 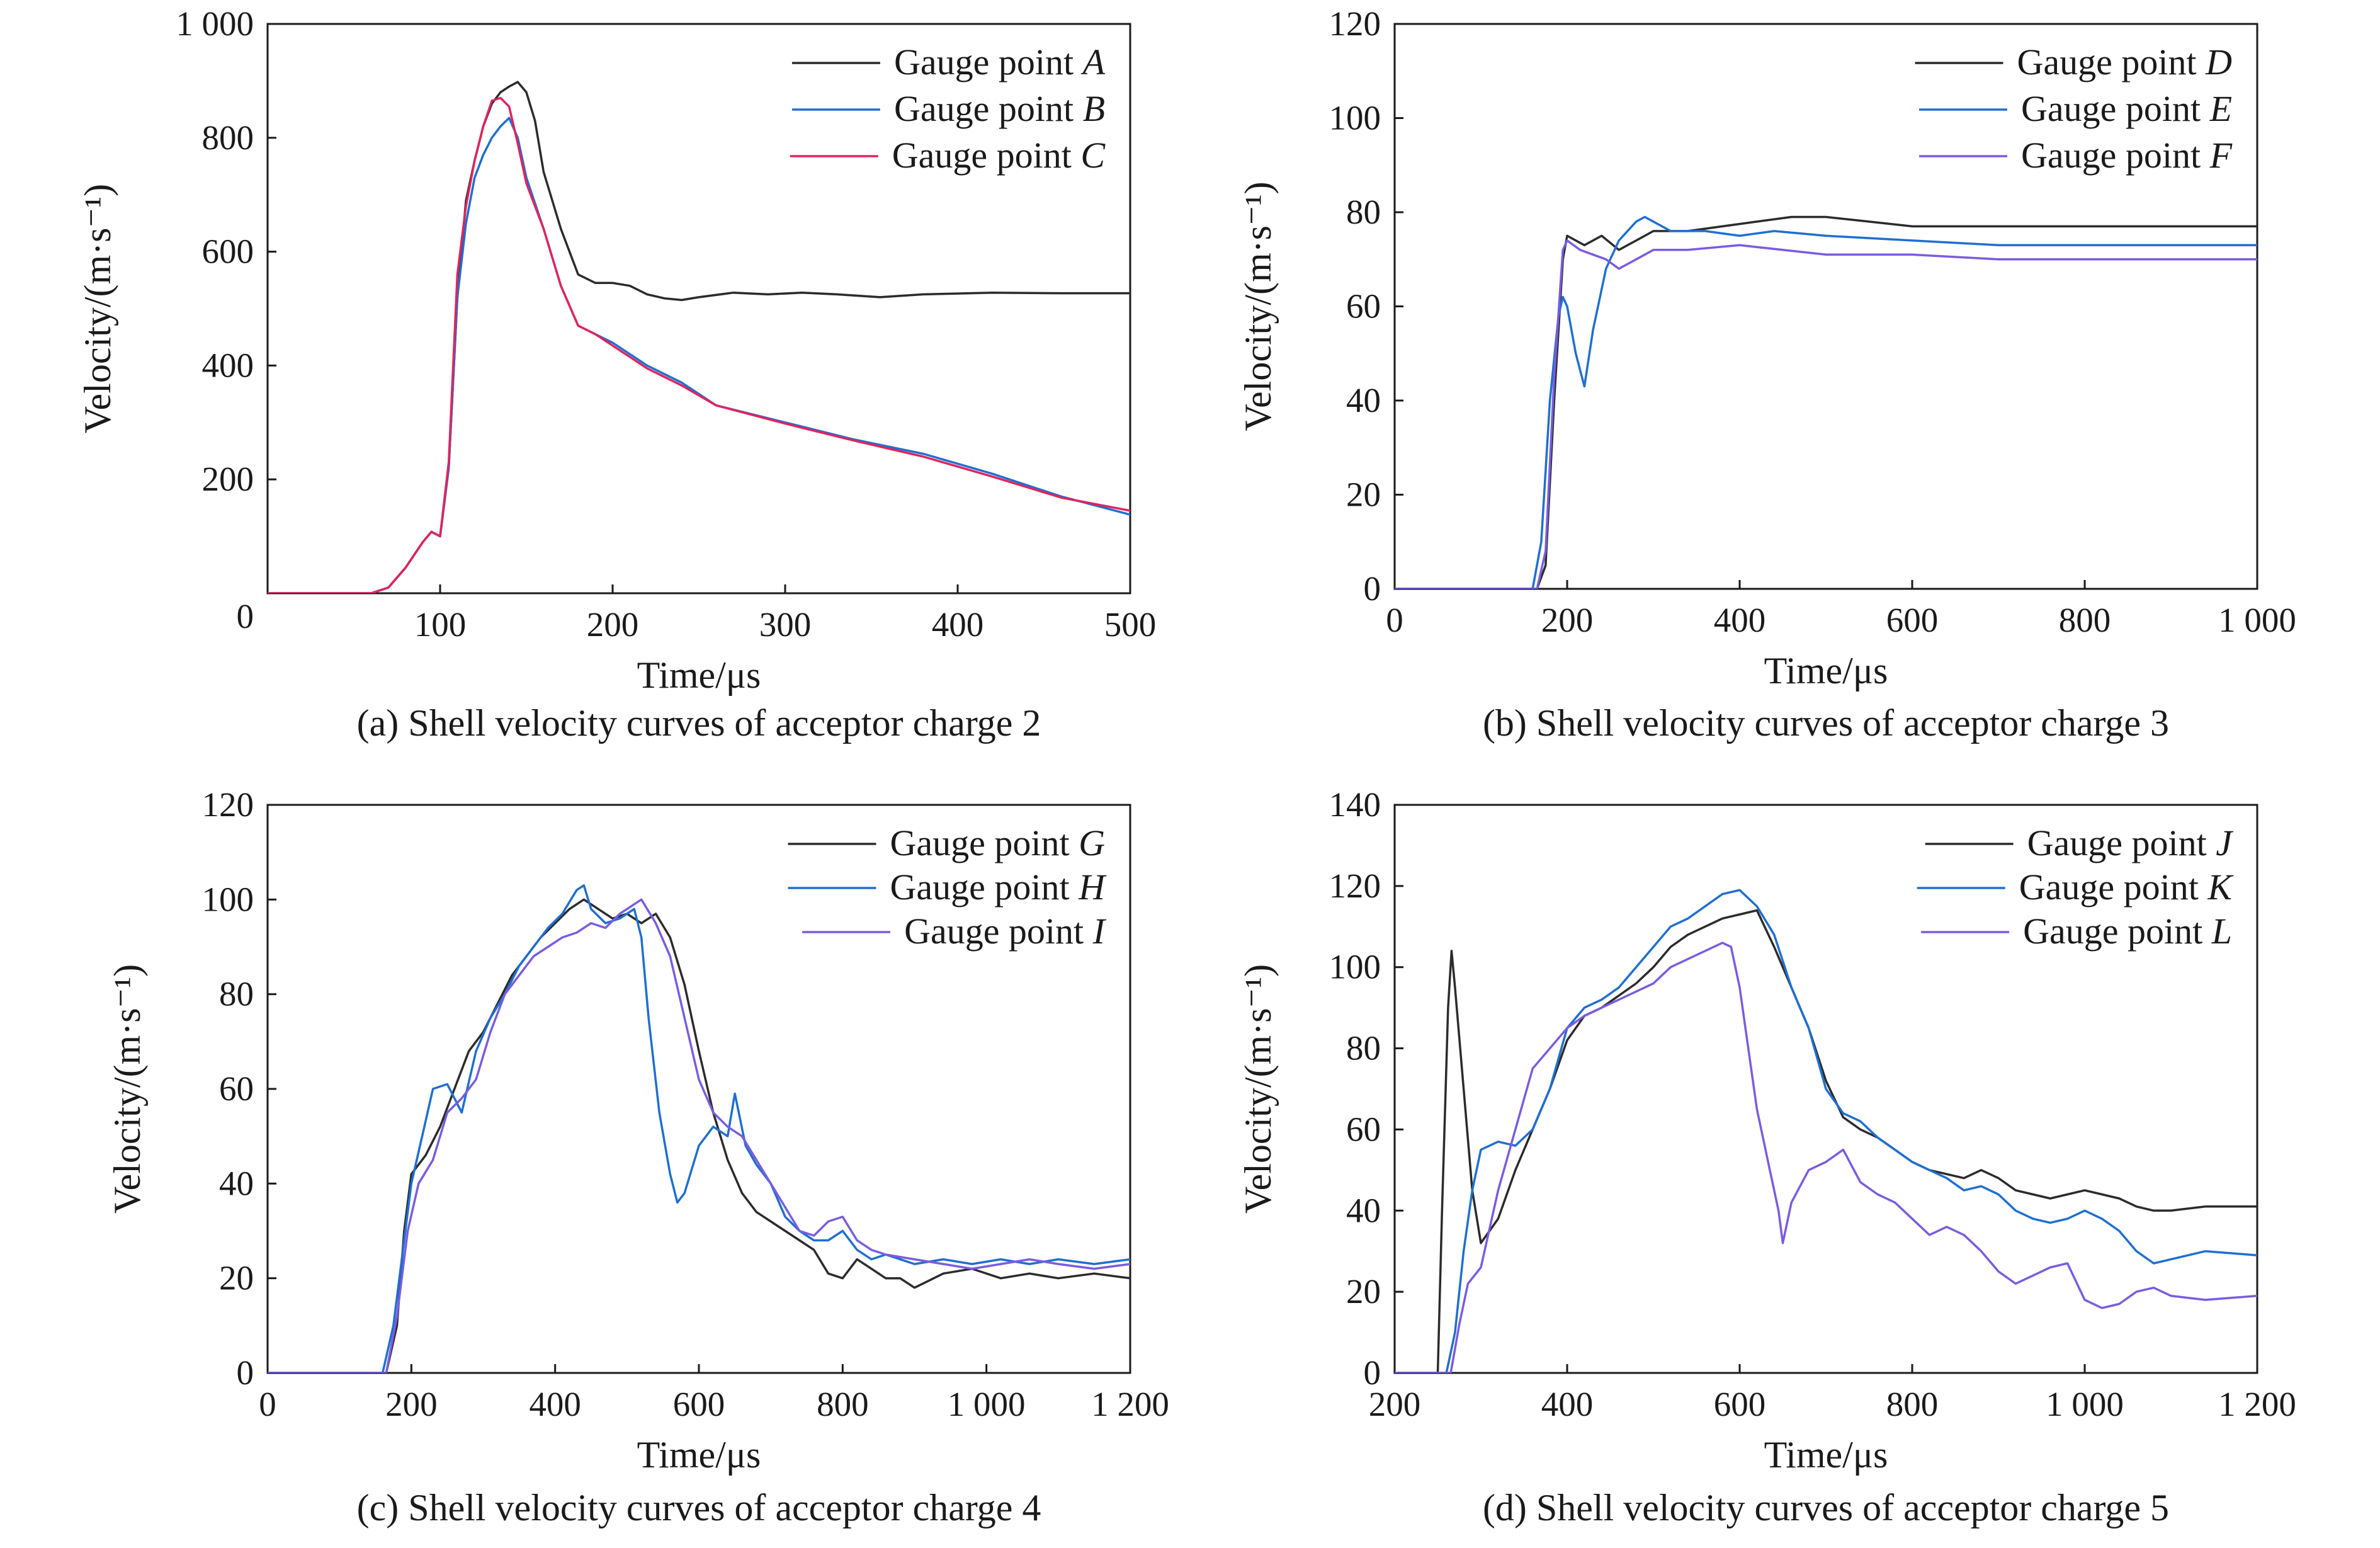 I want to click on legend-entry-i: Gauge point I, so click(x=1005, y=931).